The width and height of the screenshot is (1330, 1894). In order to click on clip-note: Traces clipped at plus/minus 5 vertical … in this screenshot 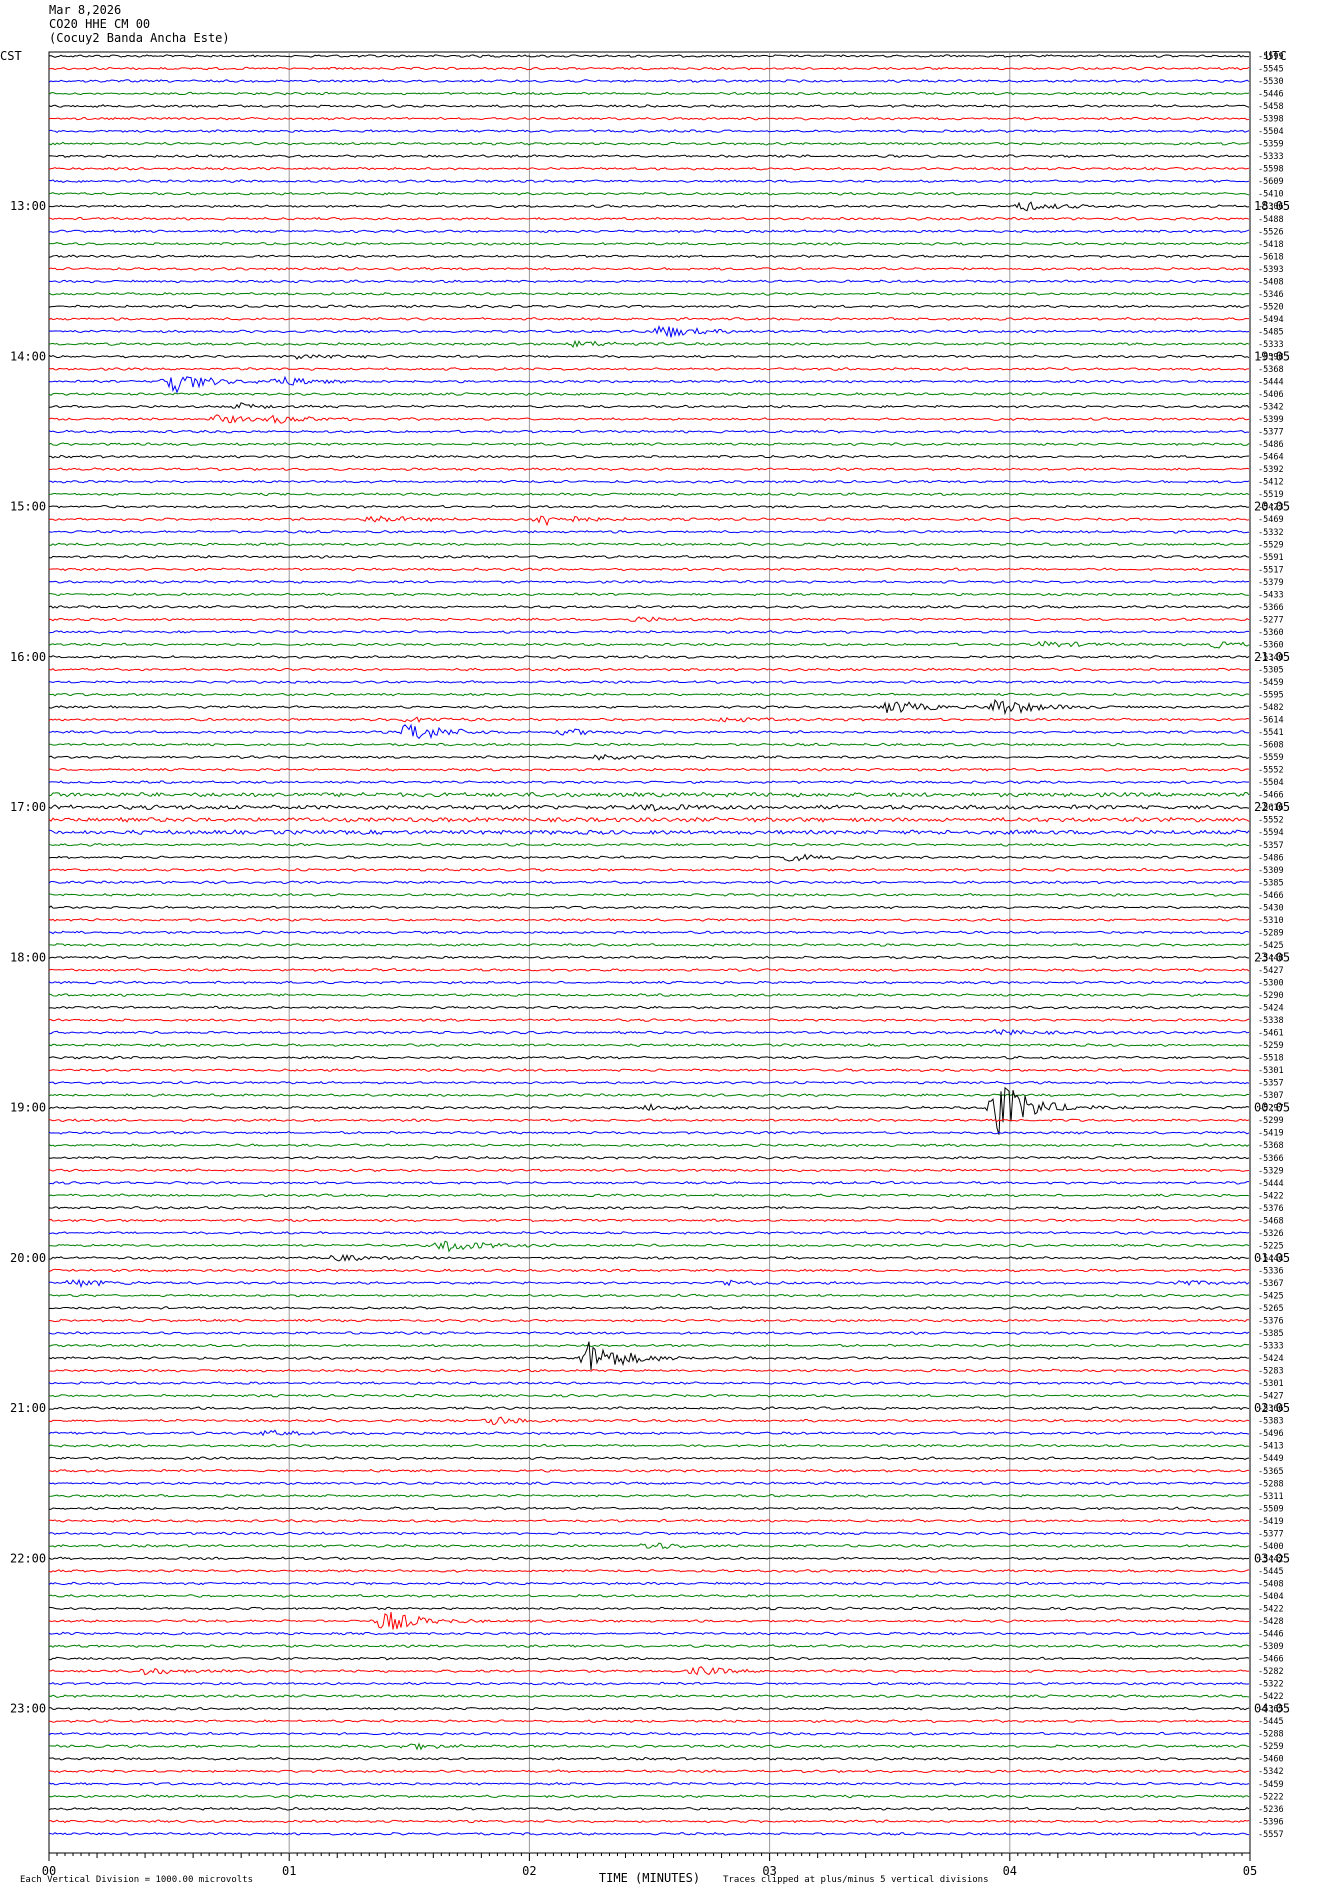, I will do `click(856, 1880)`.